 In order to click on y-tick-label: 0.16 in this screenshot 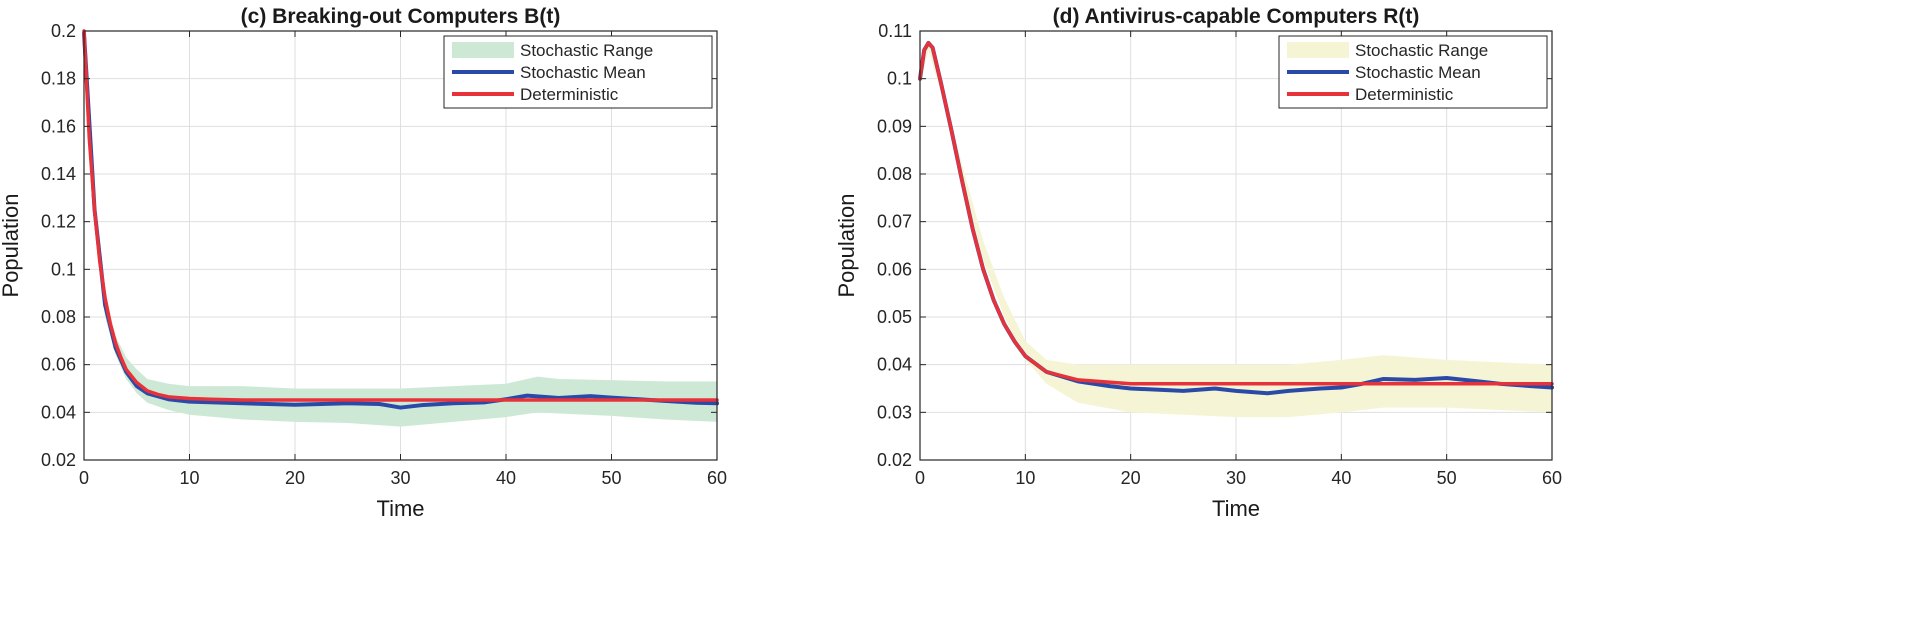, I will do `click(58, 126)`.